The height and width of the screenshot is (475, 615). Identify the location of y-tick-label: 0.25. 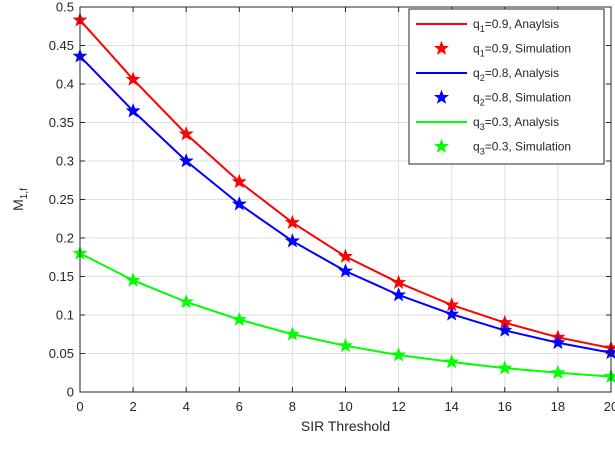
(61, 199).